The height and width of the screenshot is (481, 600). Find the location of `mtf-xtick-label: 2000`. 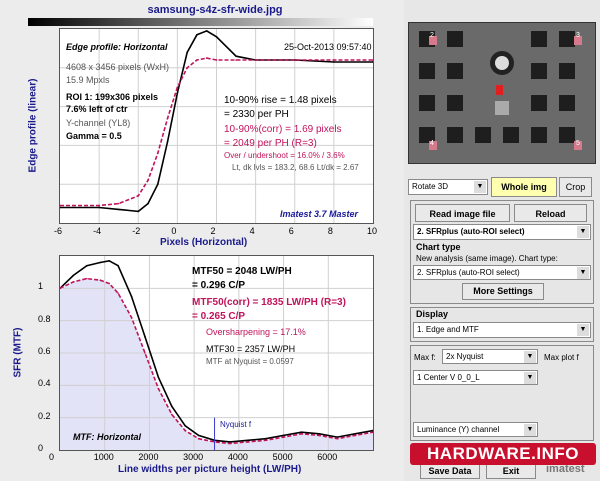

mtf-xtick-label: 2000 is located at coordinates (148, 457).